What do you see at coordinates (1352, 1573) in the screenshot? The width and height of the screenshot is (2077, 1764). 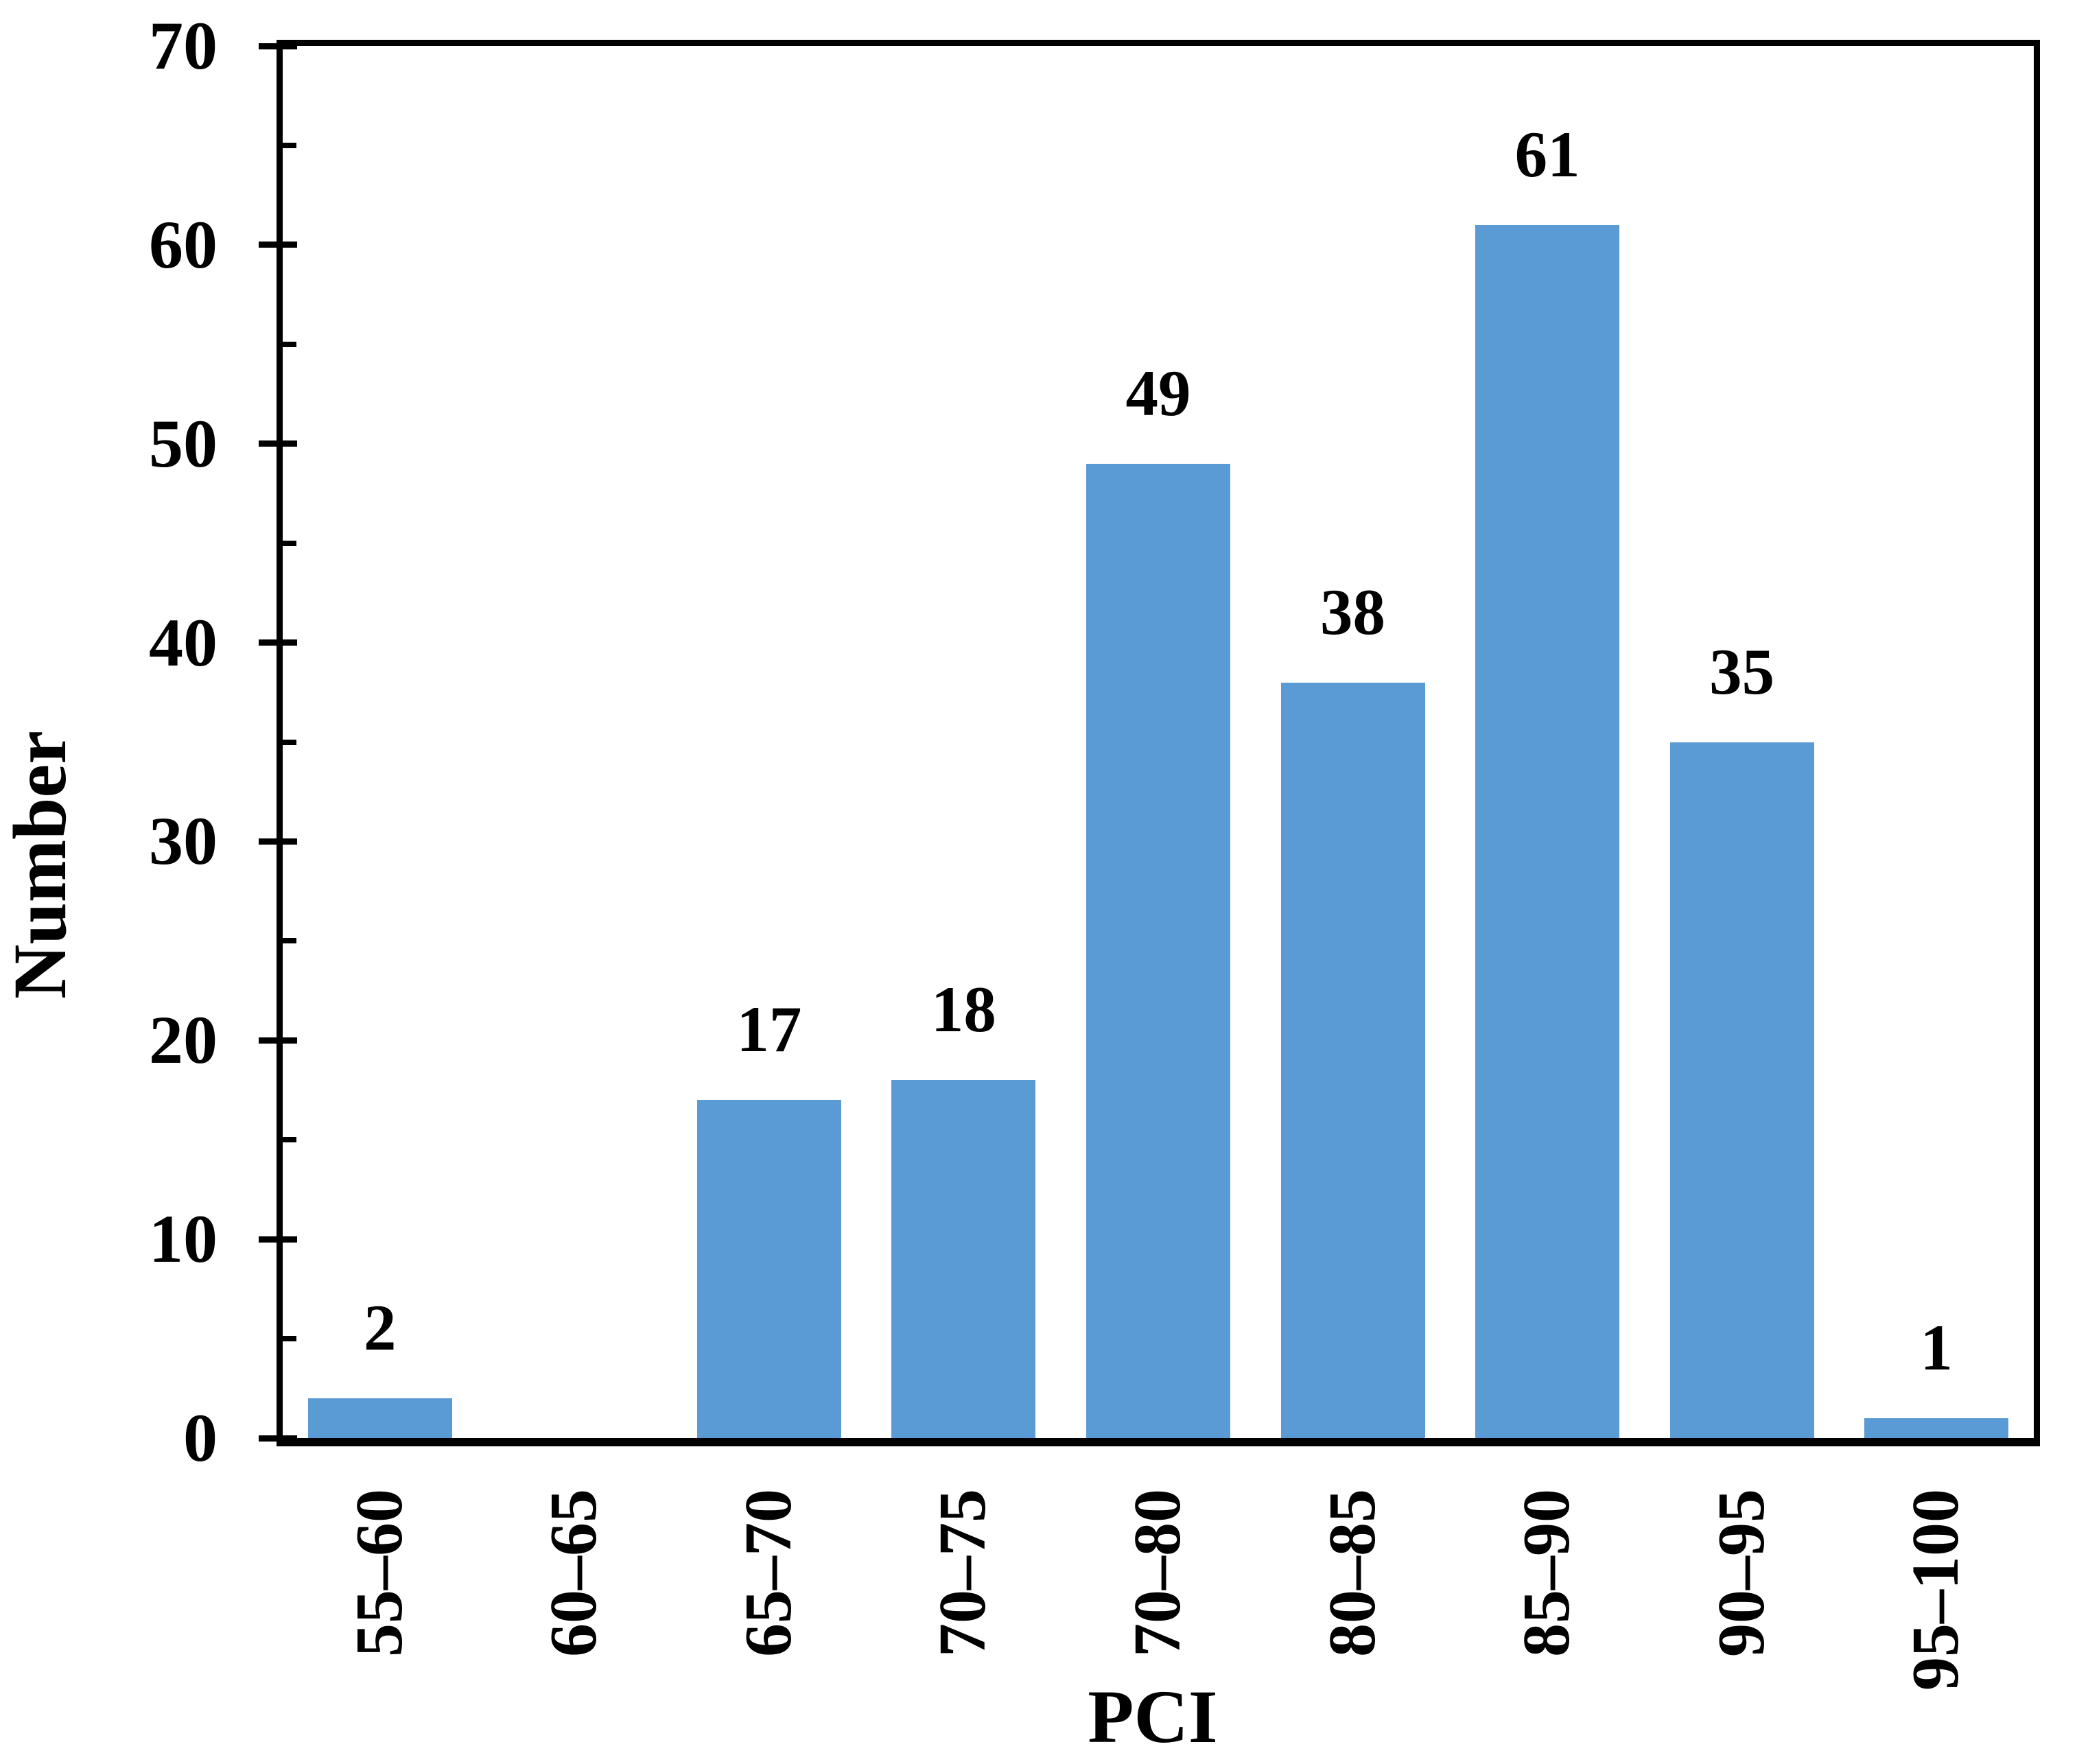 I see `x-tick-label: 80–85` at bounding box center [1352, 1573].